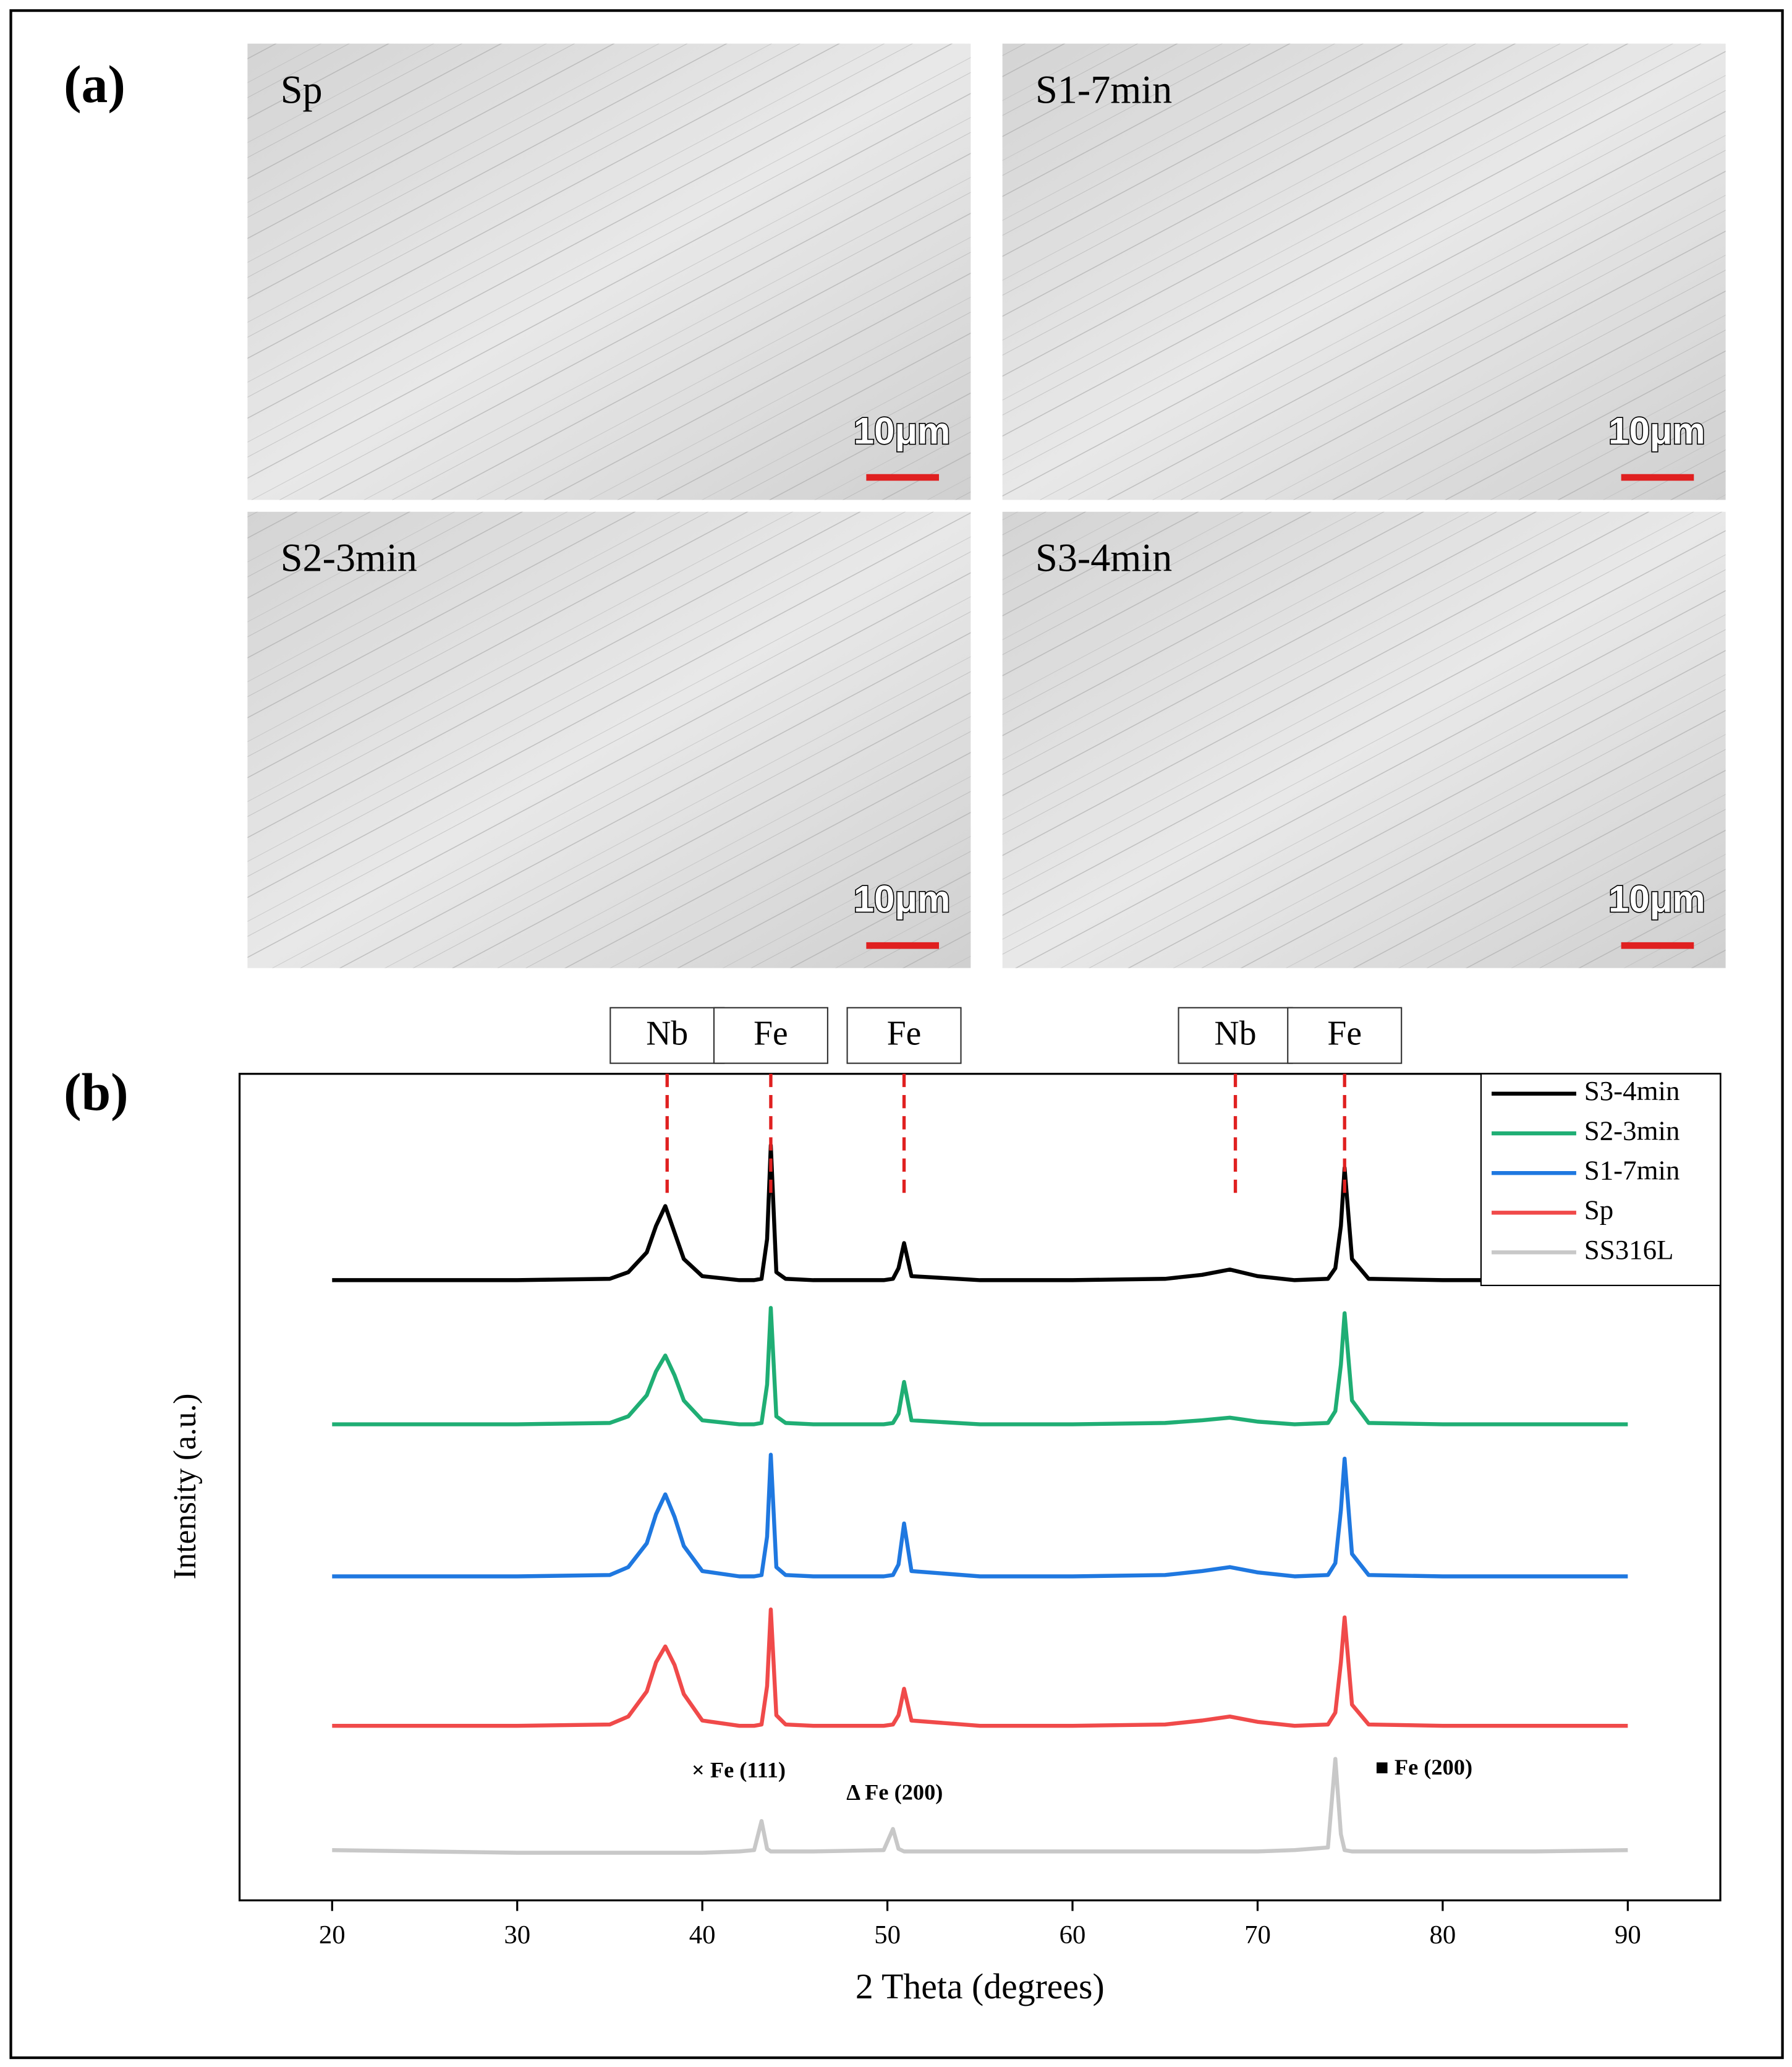 The height and width of the screenshot is (2067, 1792). What do you see at coordinates (739, 1769) in the screenshot?
I see `annotation: × Fe (111)` at bounding box center [739, 1769].